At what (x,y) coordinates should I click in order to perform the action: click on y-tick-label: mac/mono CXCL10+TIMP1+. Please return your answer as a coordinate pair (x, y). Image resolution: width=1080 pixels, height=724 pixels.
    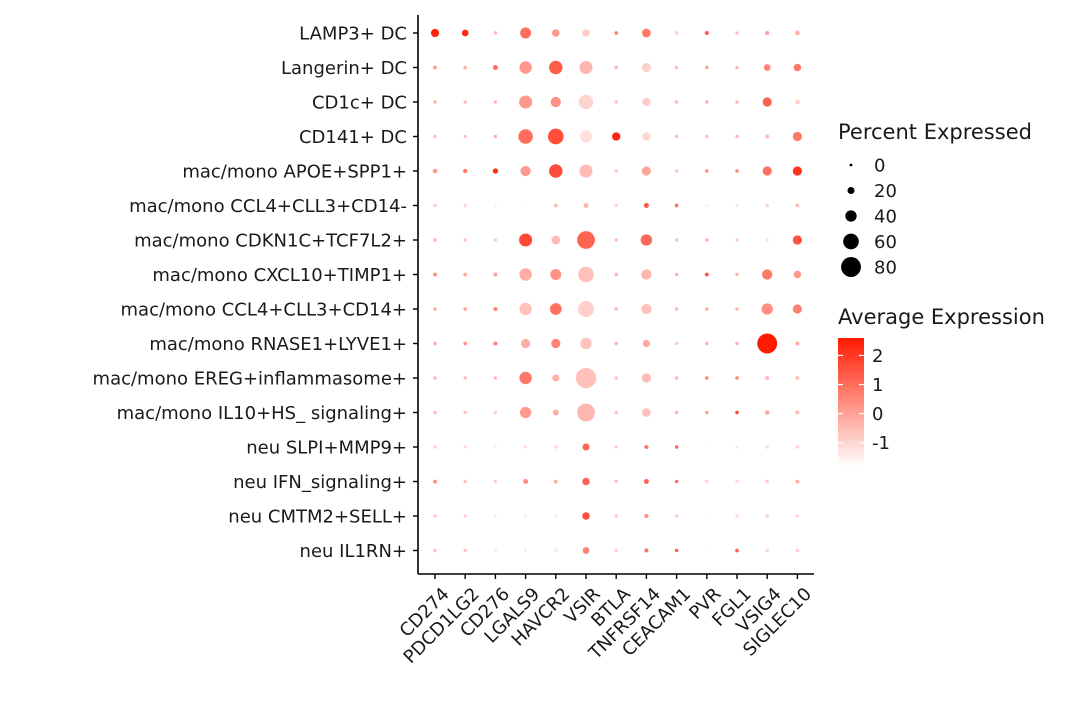
    Looking at the image, I should click on (279, 275).